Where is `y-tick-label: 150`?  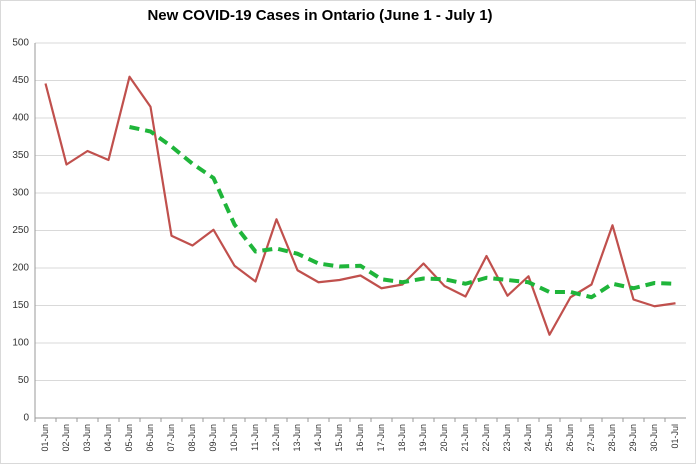 y-tick-label: 150 is located at coordinates (20, 305).